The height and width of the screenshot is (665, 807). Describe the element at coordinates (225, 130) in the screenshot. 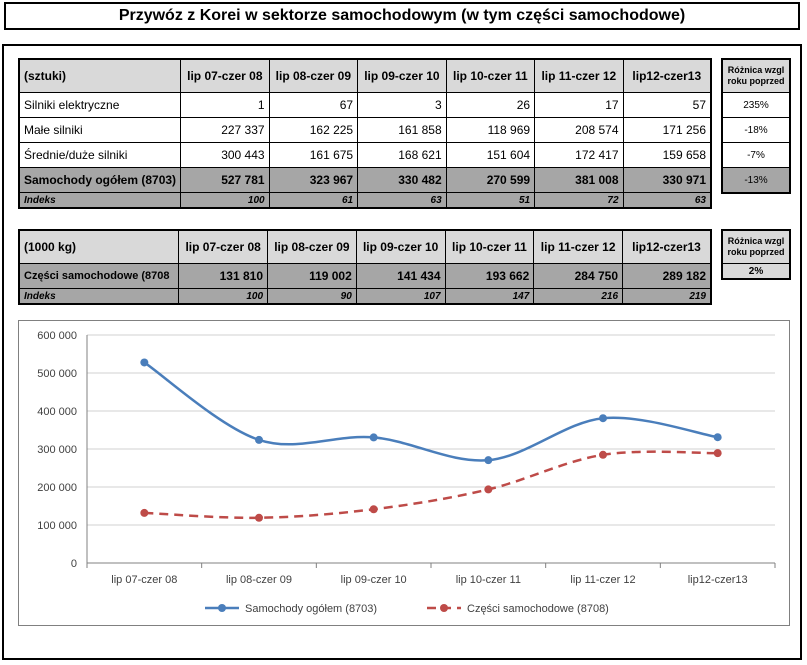

I see `table-cell: 227 337` at that location.